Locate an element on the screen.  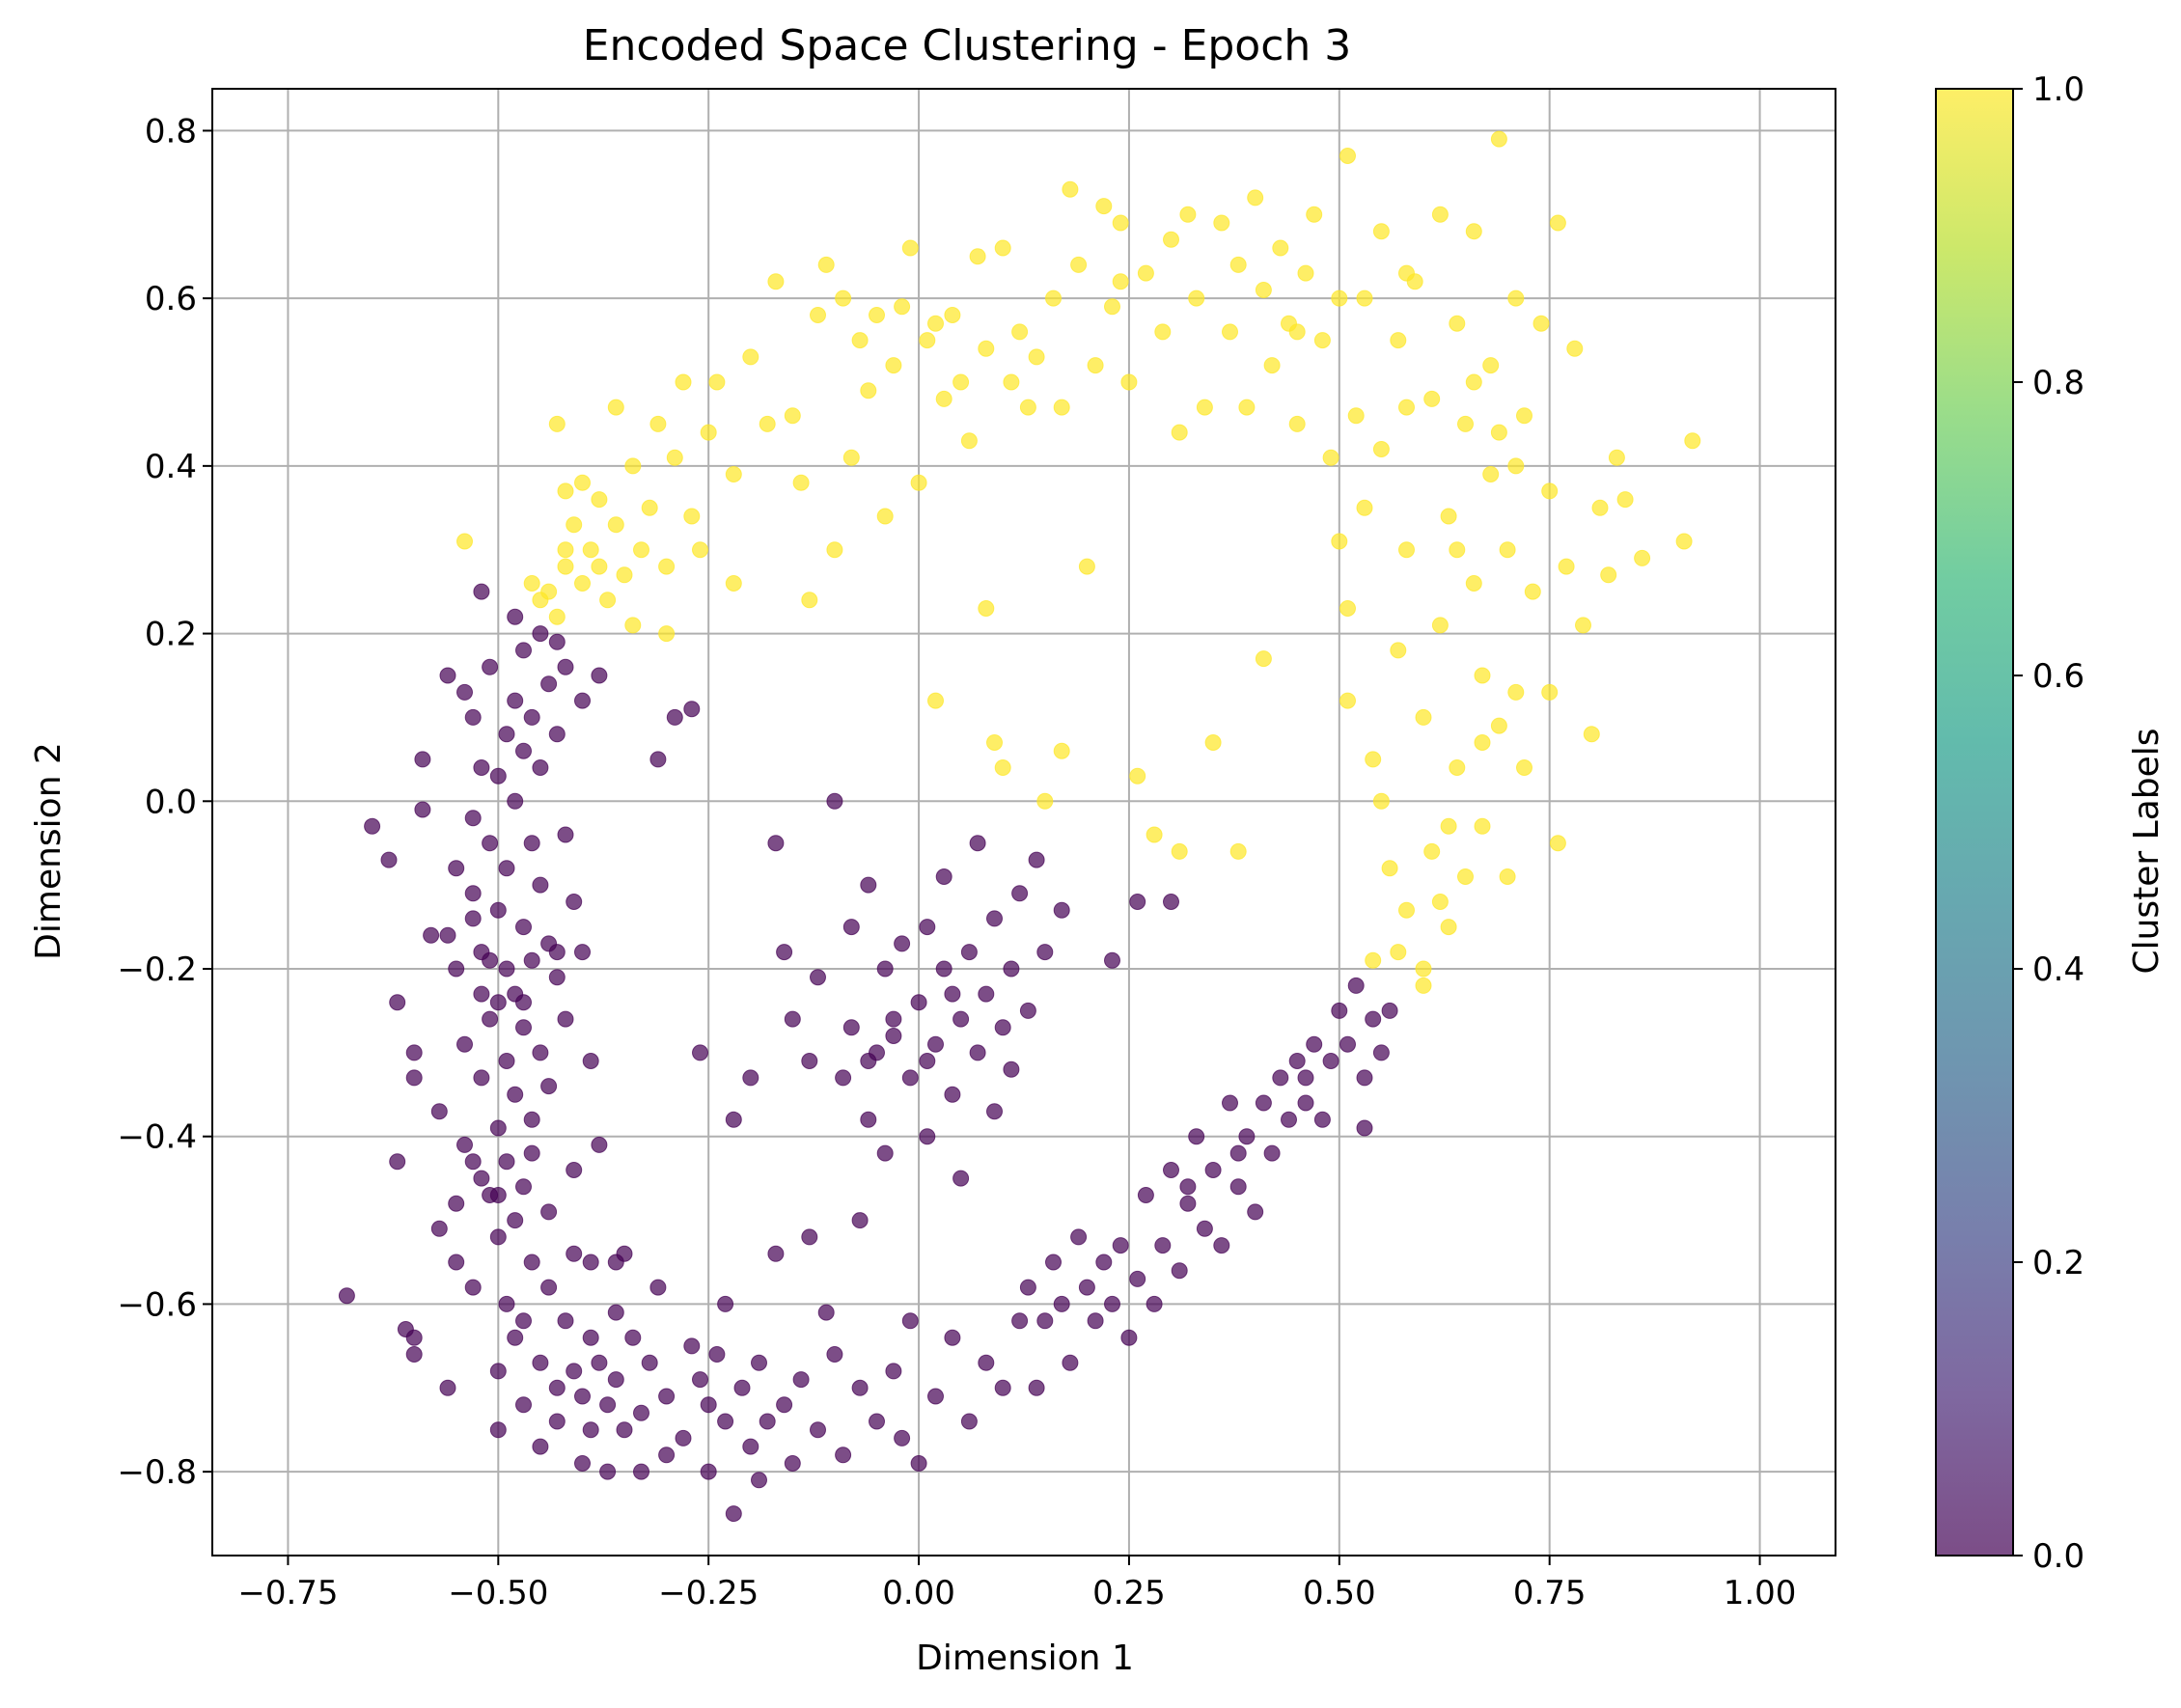
x-axis-label: Dimension 1 is located at coordinates (1025, 1658).